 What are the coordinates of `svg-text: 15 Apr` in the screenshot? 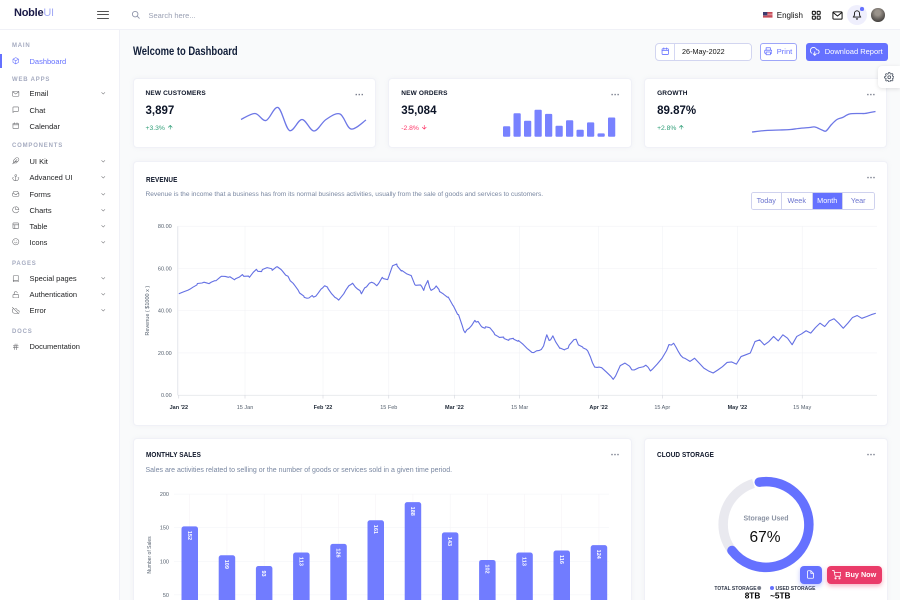 It's located at (662, 408).